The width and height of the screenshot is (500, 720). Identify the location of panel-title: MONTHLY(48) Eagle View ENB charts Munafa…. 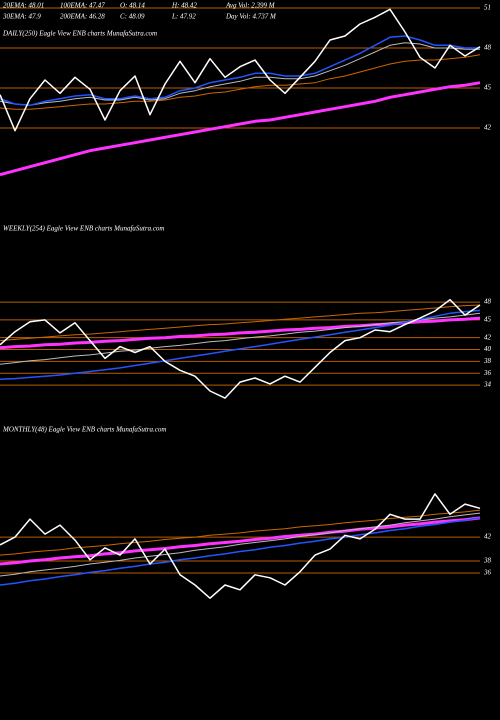
(84, 430).